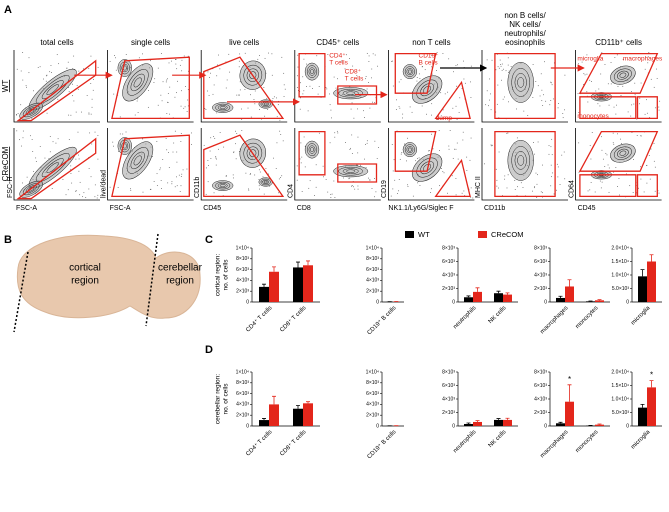 The image size is (669, 512). What do you see at coordinates (465, 317) in the screenshot?
I see `x-tick-label: neutrophils` at bounding box center [465, 317].